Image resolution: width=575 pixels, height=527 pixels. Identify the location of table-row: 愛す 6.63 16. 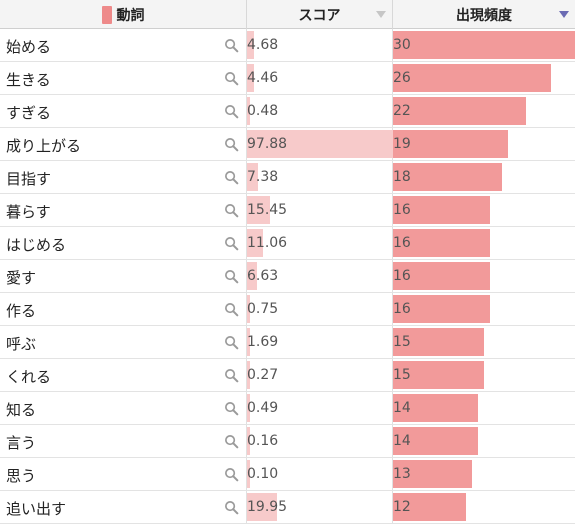
(287, 276).